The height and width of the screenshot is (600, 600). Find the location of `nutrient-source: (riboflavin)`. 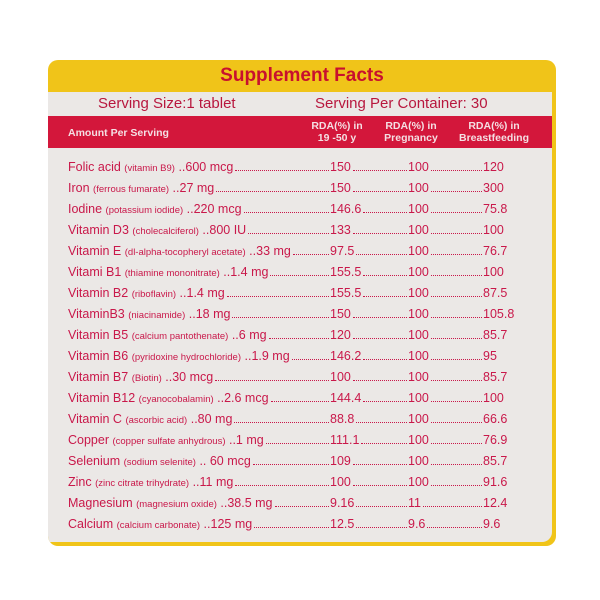

nutrient-source: (riboflavin) is located at coordinates (154, 294).